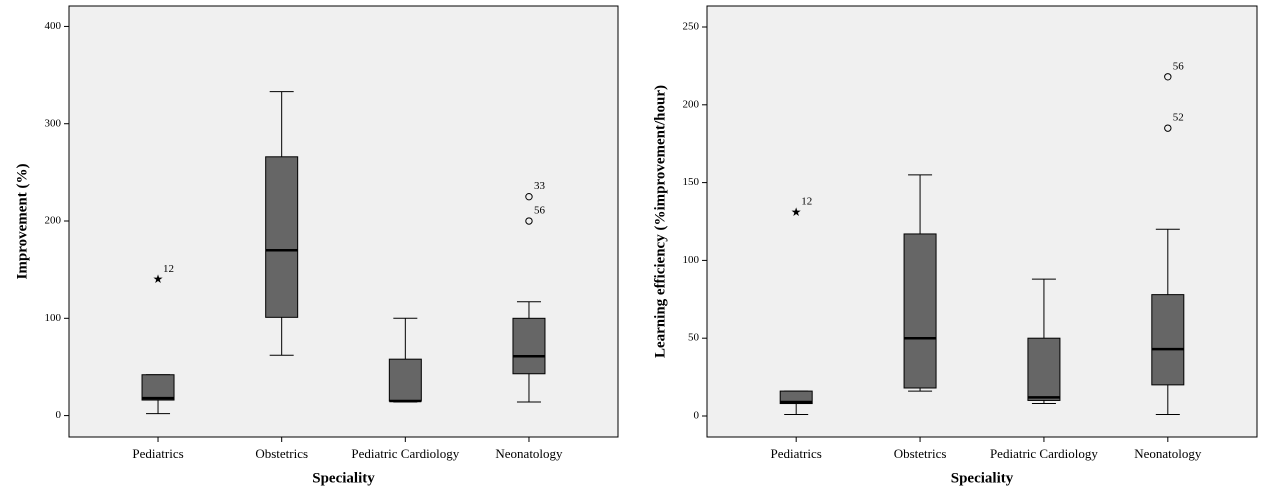 The image size is (1276, 497). I want to click on y-axis-label: Improvement (%), so click(22, 222).